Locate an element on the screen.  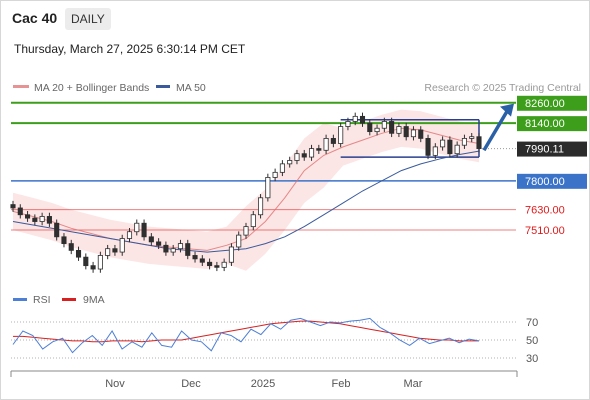
instrument-title: Cac 40 is located at coordinates (35, 18).